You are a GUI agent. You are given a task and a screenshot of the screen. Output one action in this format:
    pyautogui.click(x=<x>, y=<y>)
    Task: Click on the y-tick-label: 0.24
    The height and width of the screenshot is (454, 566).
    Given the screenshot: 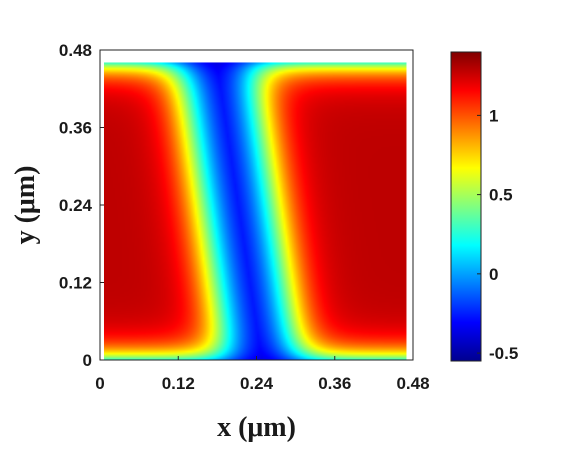 What is the action you would take?
    pyautogui.click(x=76, y=205)
    